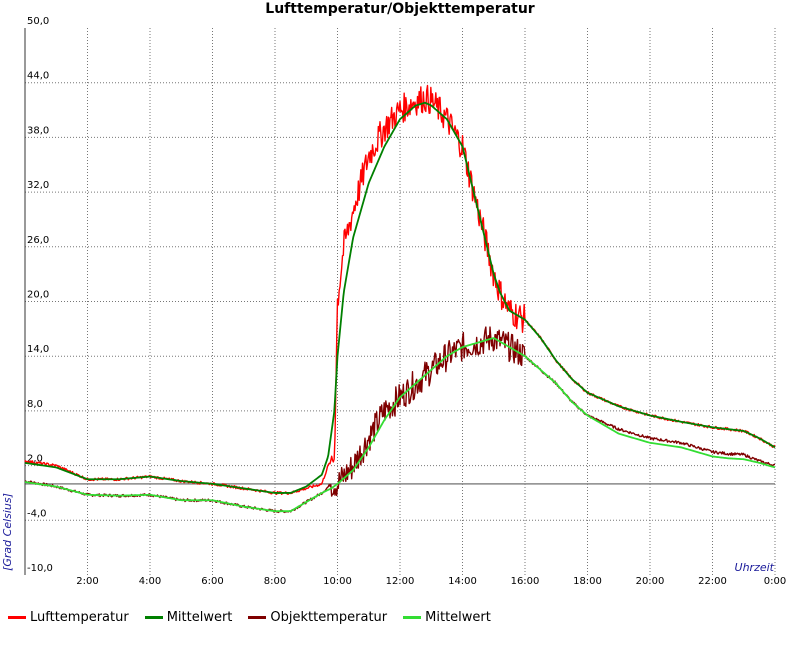  I want to click on y-tick-label: 2,0, so click(35, 459).